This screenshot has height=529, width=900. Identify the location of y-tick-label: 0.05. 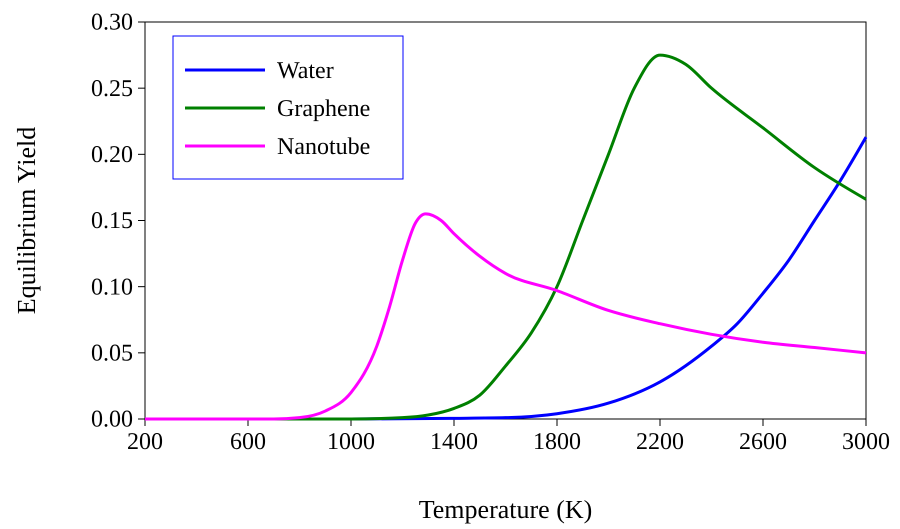
(112, 353).